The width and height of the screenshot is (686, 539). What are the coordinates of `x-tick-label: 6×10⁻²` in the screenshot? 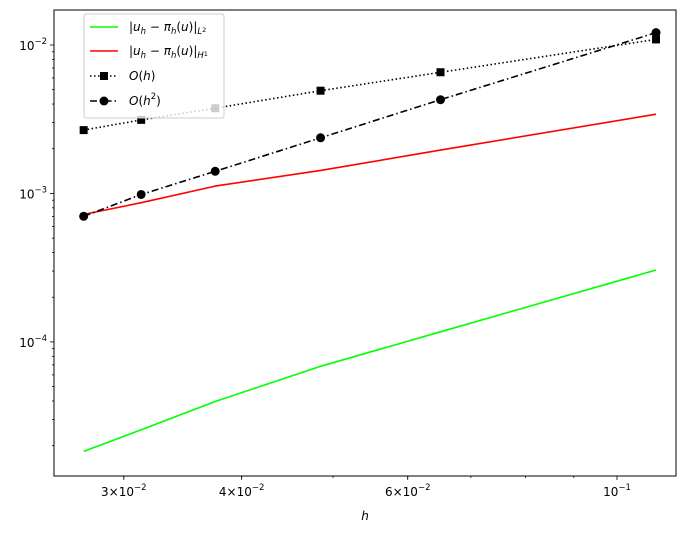 It's located at (408, 491).